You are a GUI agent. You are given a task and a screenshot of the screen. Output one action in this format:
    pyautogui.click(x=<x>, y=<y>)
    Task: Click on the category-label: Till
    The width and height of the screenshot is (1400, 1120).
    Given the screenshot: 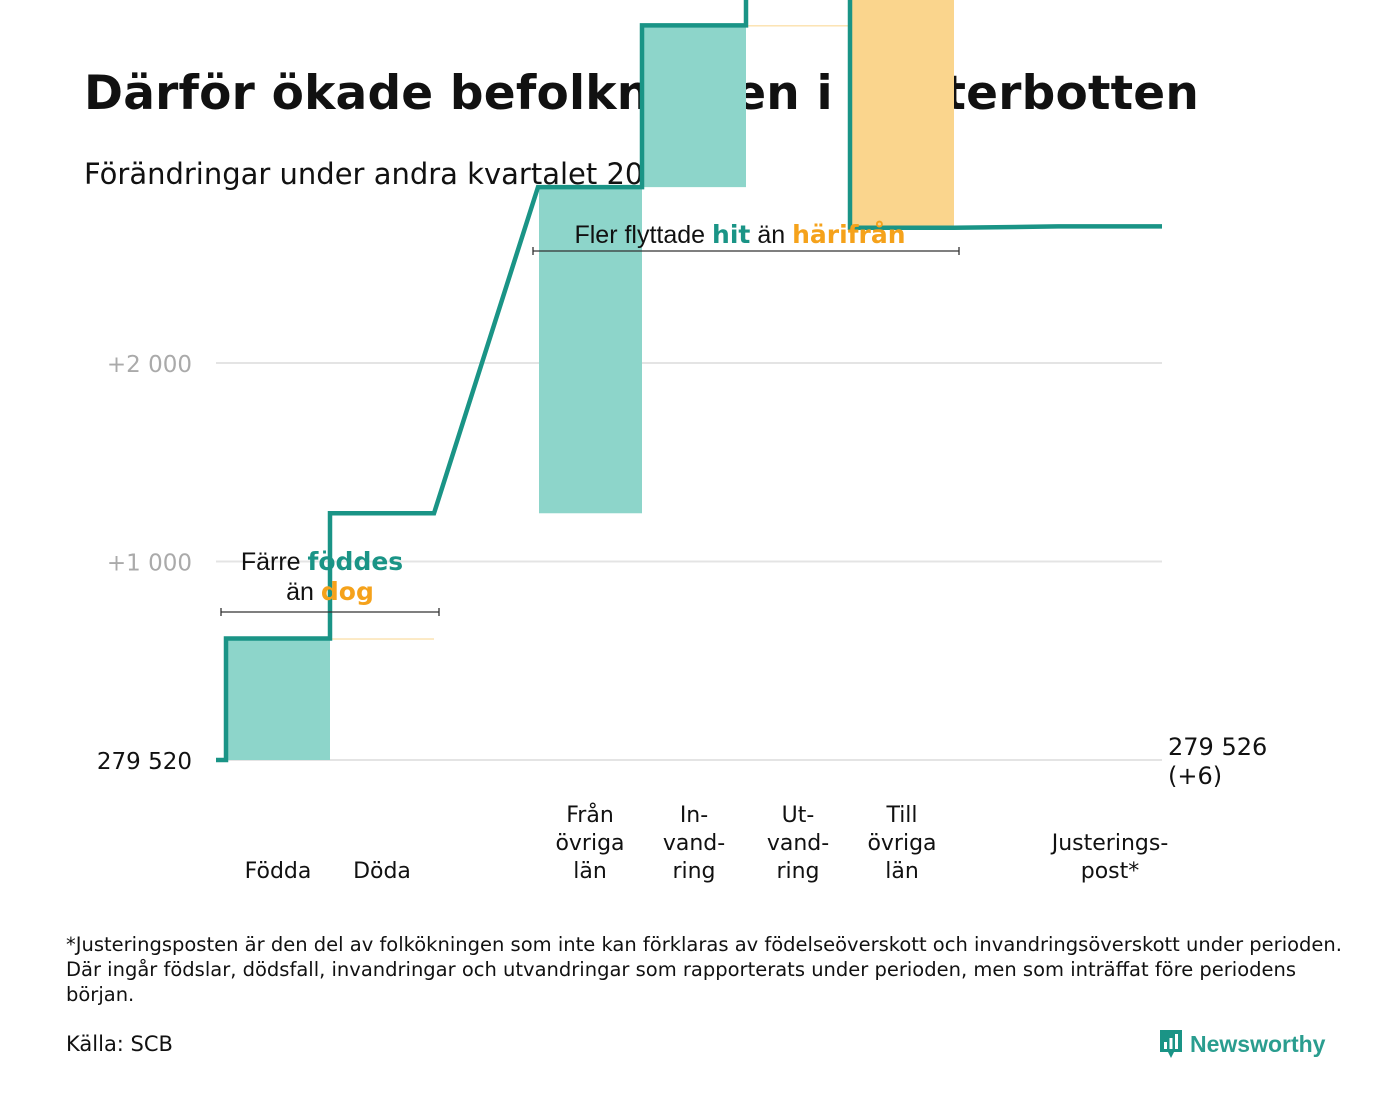 What is the action you would take?
    pyautogui.click(x=901, y=815)
    